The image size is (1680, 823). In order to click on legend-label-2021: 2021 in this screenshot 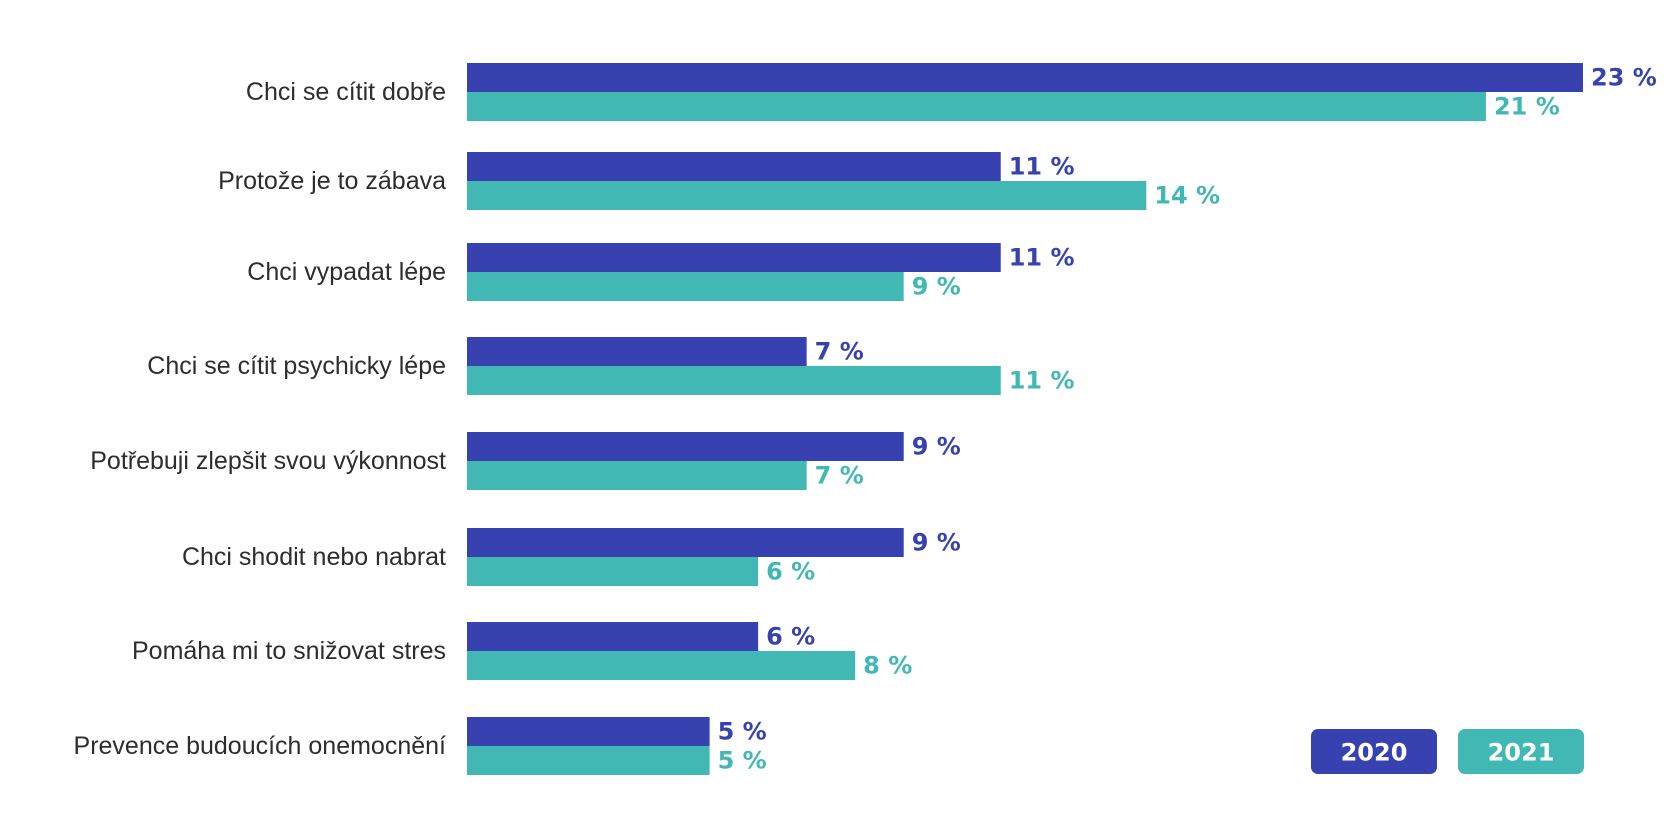, I will do `click(1521, 753)`.